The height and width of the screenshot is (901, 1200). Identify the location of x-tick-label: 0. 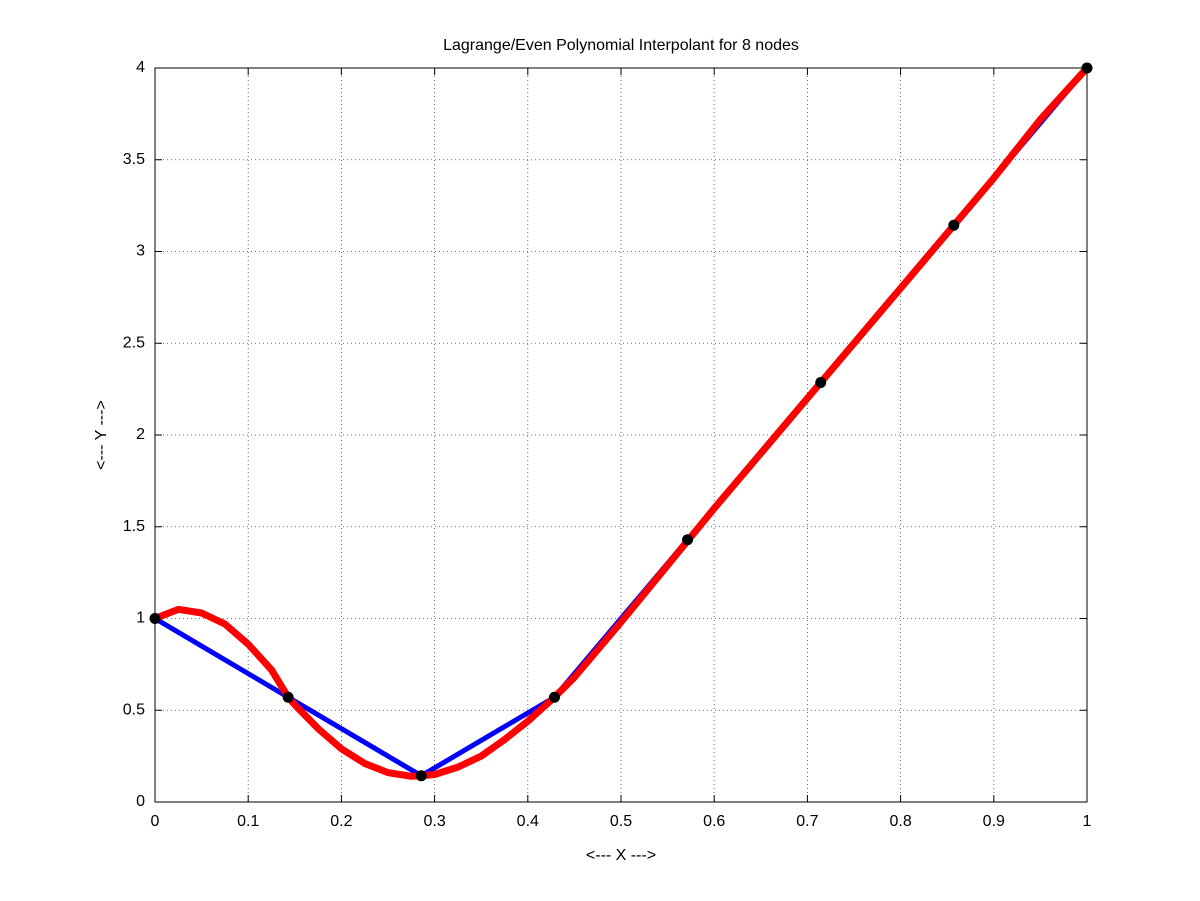
(155, 821).